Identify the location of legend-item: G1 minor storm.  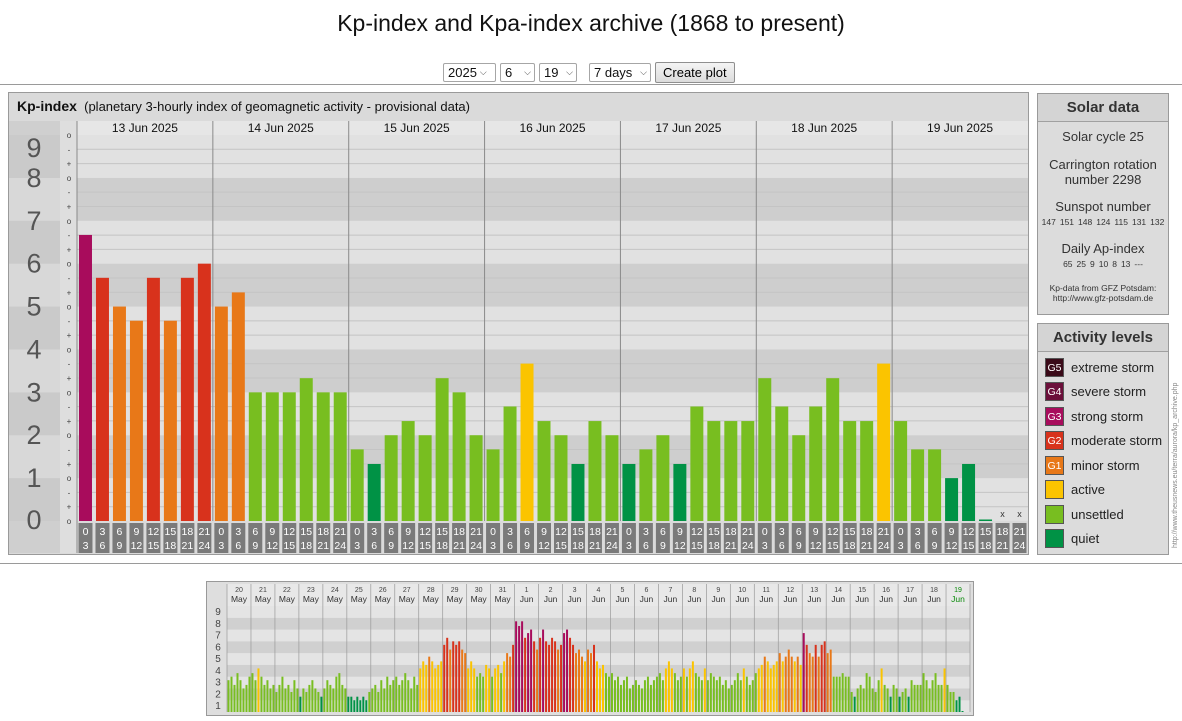
(1103, 465).